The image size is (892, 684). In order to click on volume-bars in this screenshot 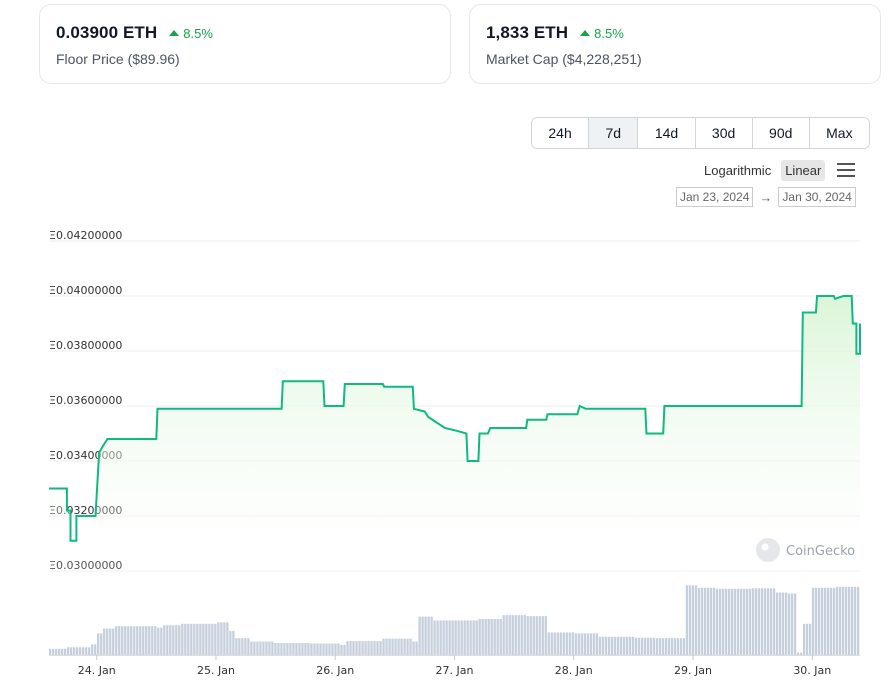, I will do `click(454, 620)`.